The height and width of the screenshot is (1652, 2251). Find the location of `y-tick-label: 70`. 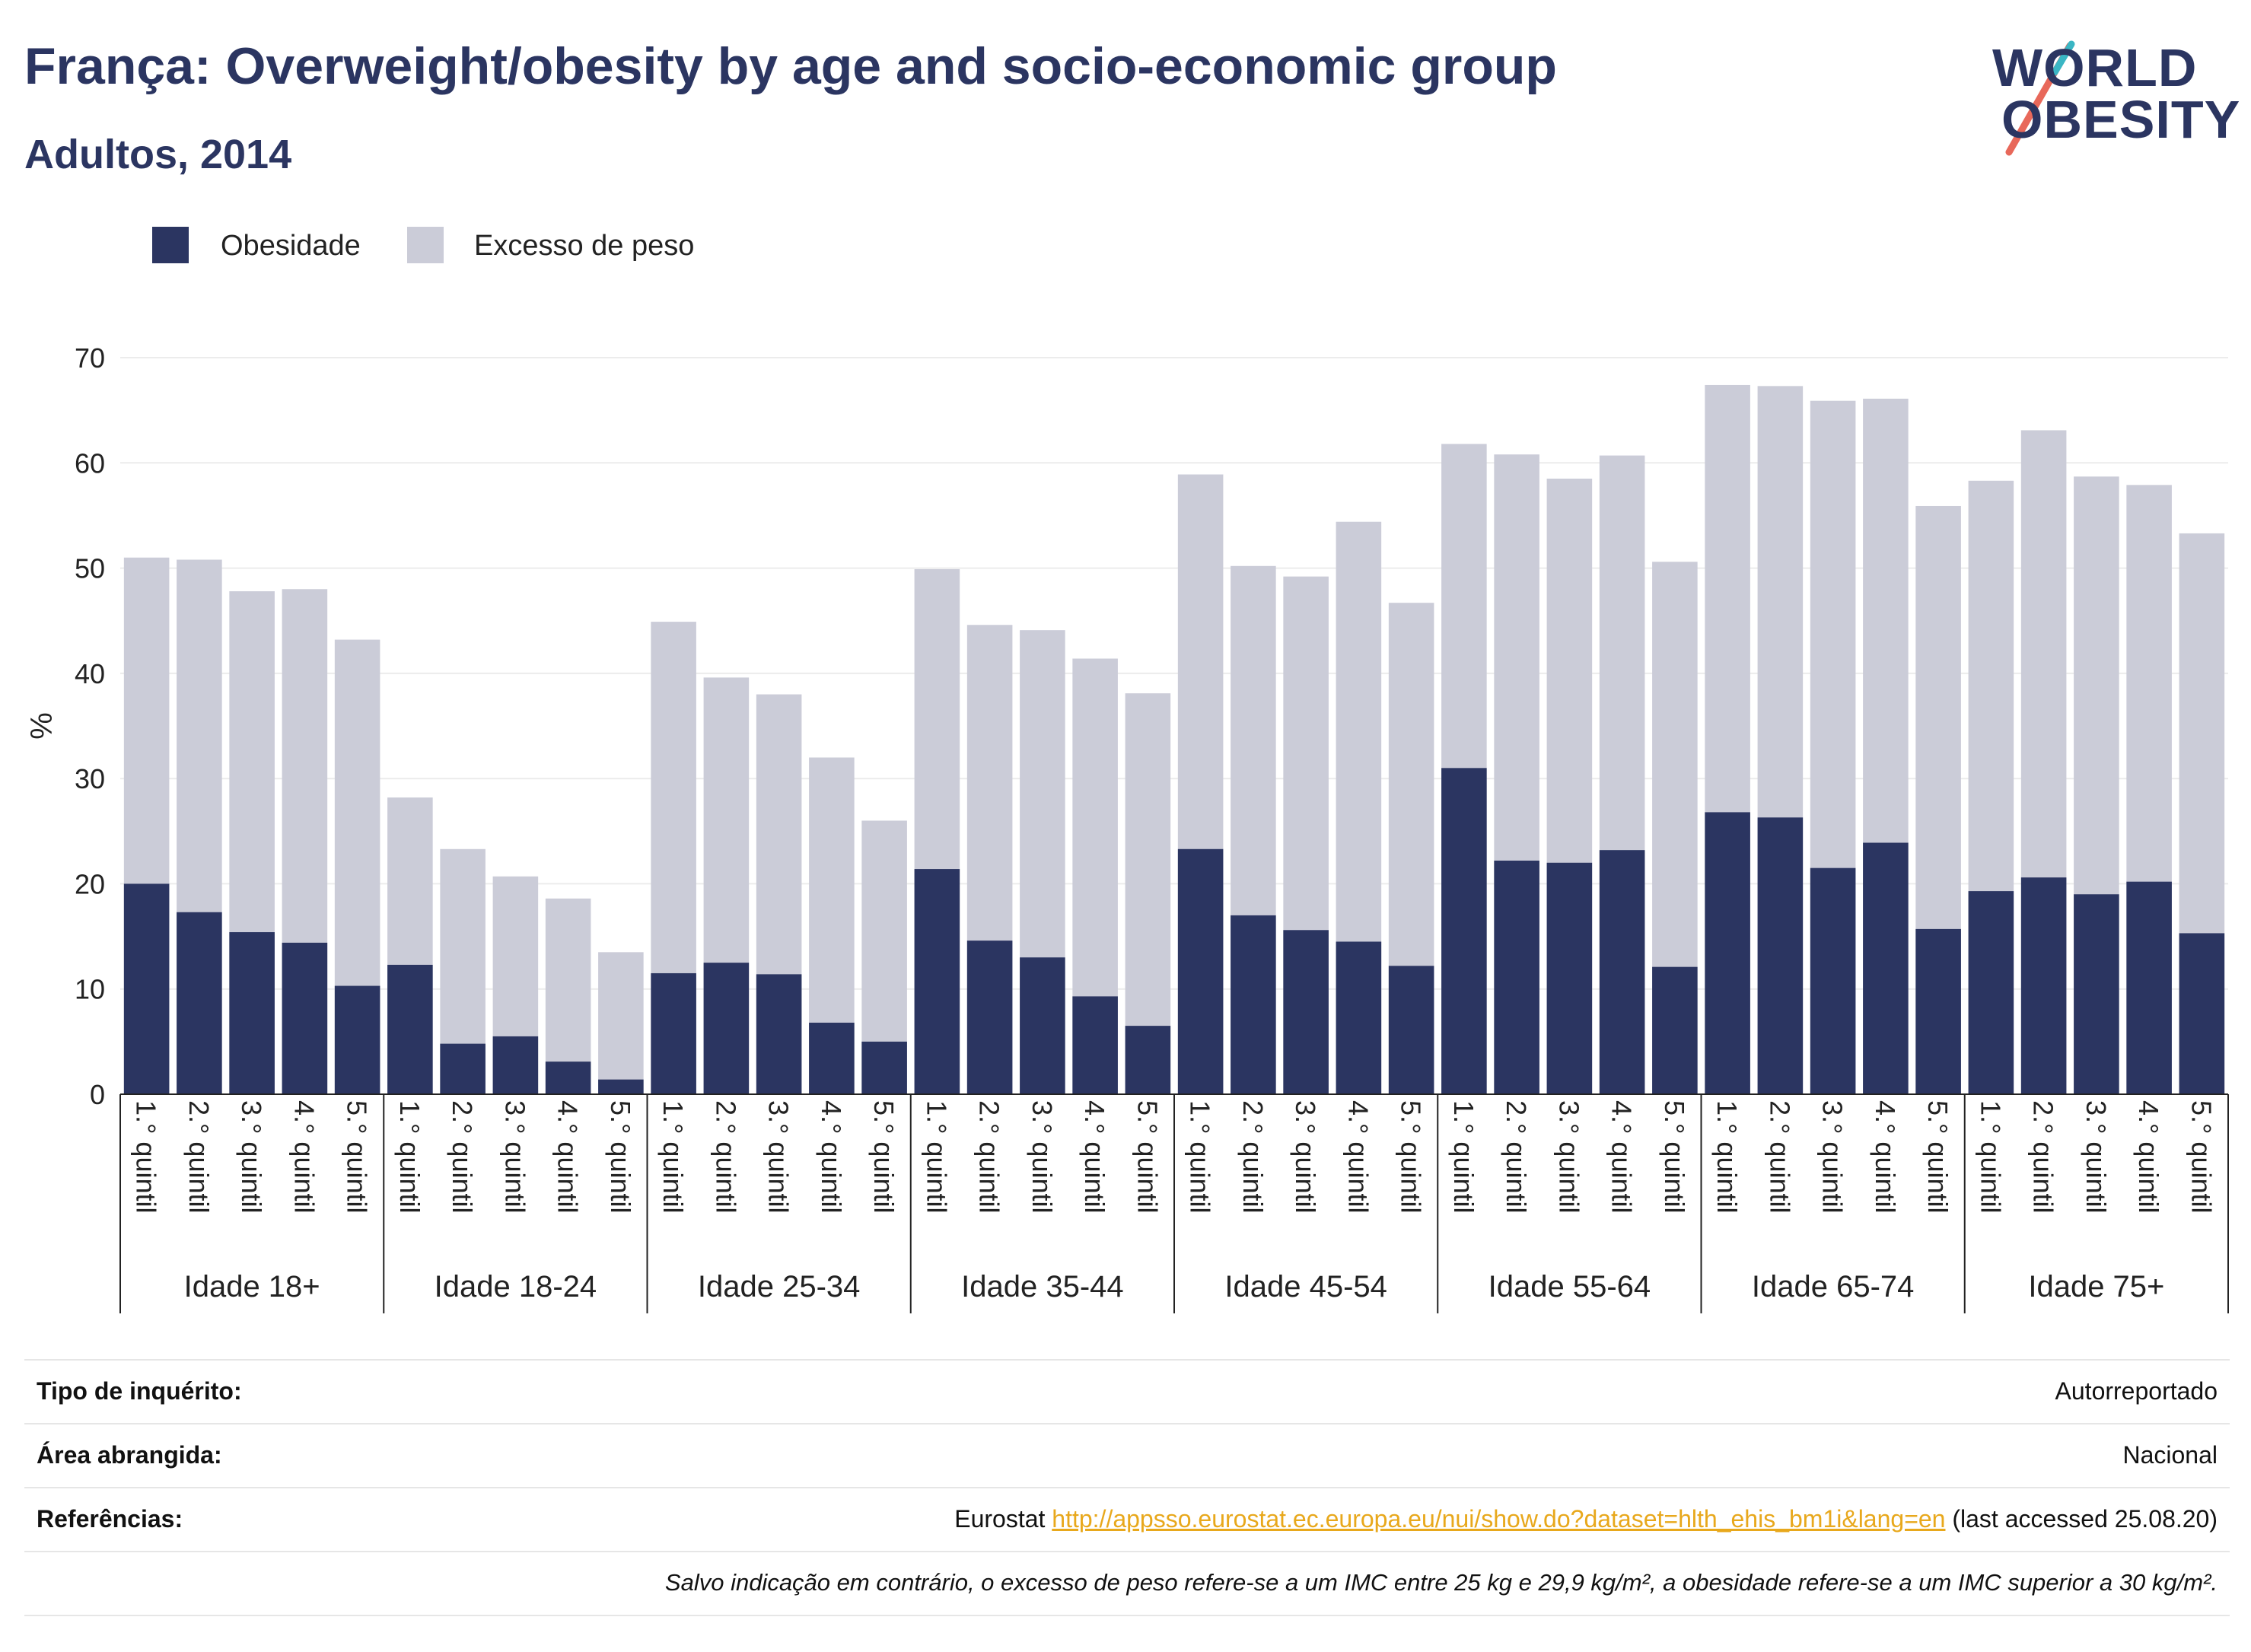

y-tick-label: 70 is located at coordinates (90, 358).